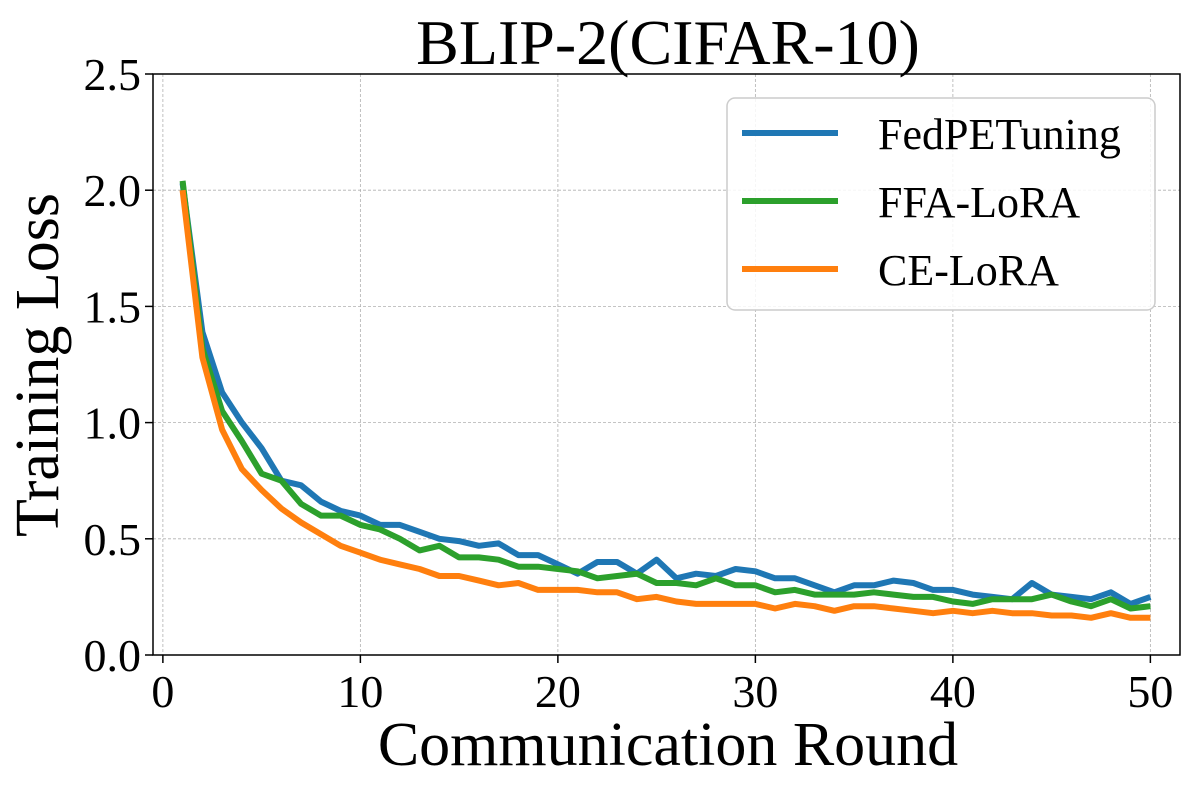  I want to click on x-tick-label: 30, so click(755, 691).